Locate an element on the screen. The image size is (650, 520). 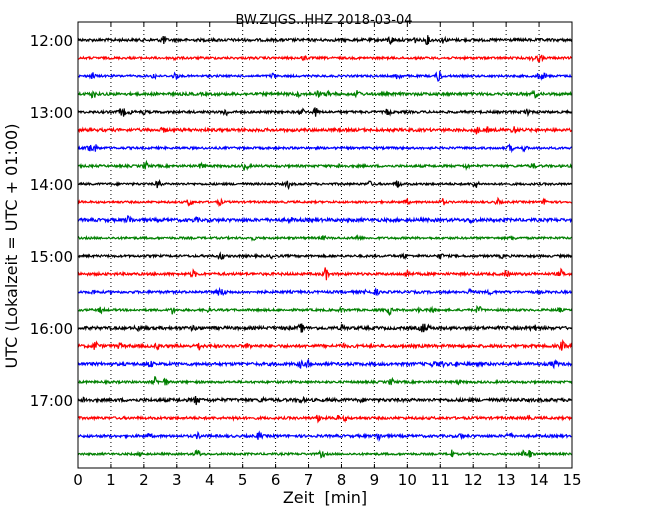
y-tick-label: 12:00 is located at coordinates (51, 41).